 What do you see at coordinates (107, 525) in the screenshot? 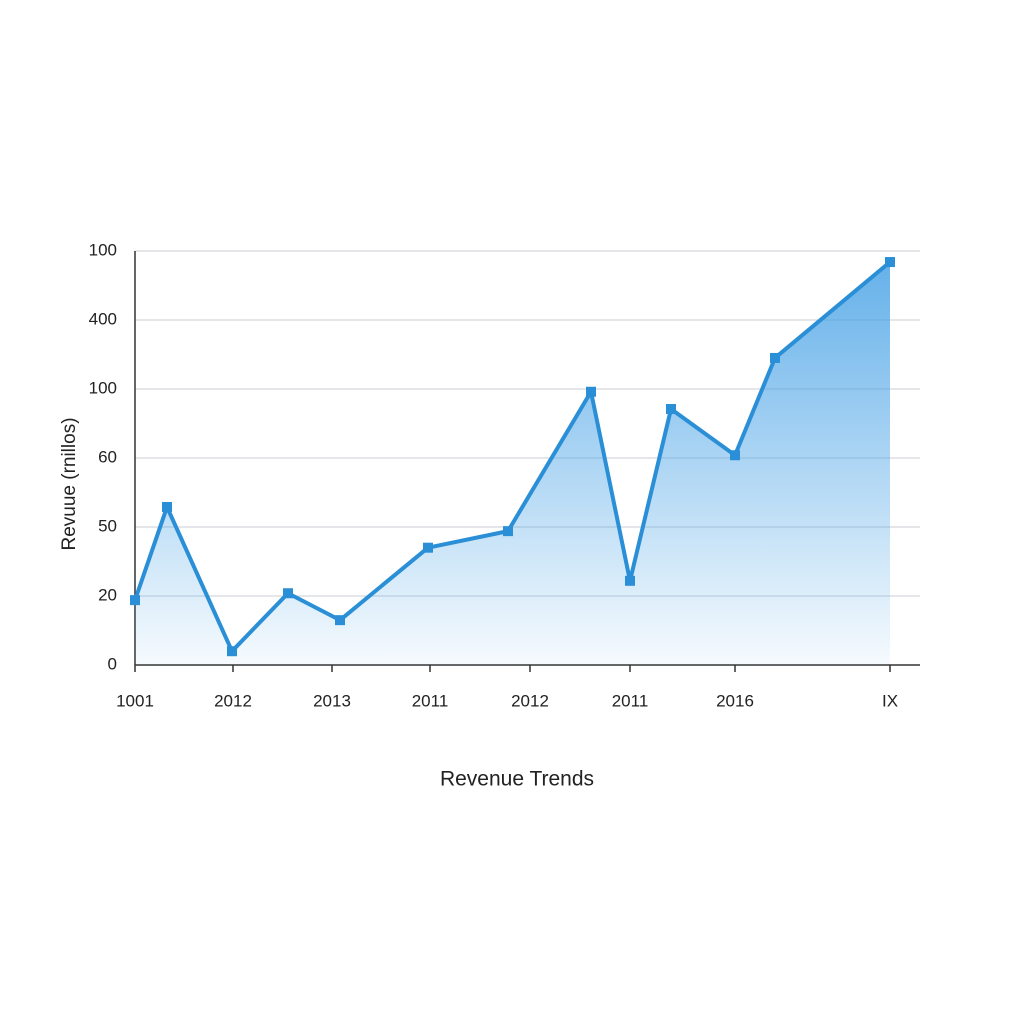
I see `y-tick-label: 50` at bounding box center [107, 525].